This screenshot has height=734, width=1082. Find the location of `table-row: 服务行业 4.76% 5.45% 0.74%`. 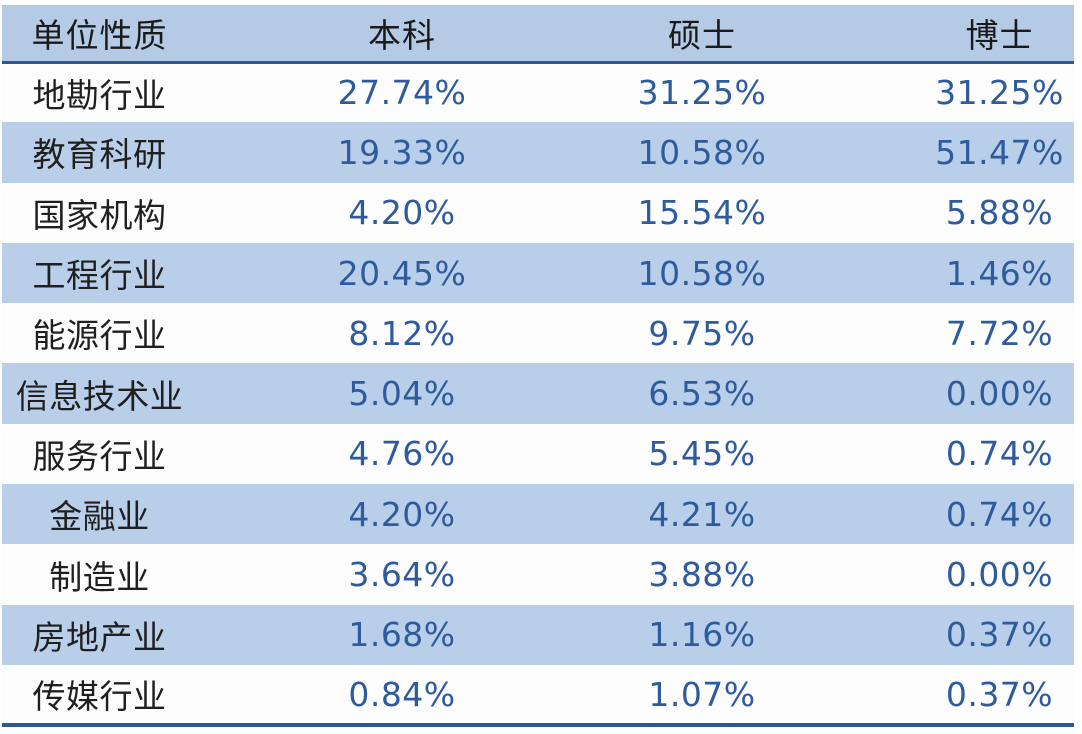

table-row: 服务行业 4.76% 5.45% 0.74% is located at coordinates (538, 454).